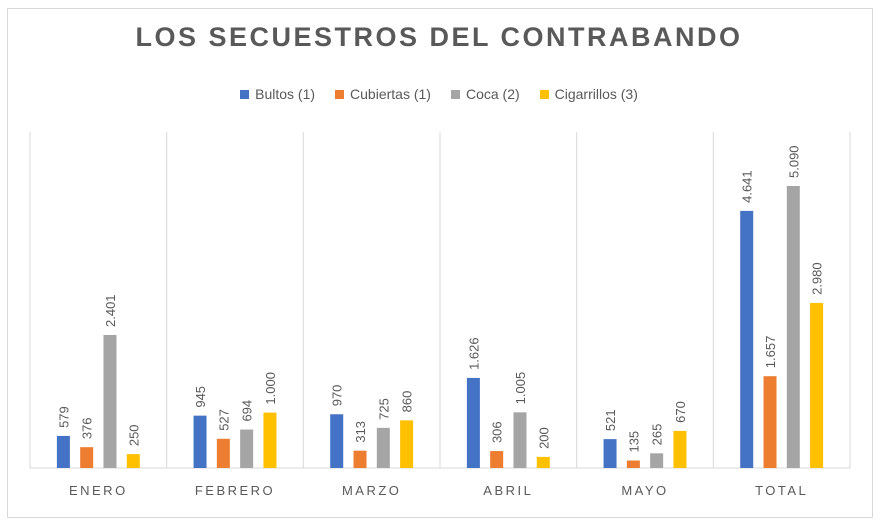  I want to click on x-tick-label: MARZO, so click(371, 490).